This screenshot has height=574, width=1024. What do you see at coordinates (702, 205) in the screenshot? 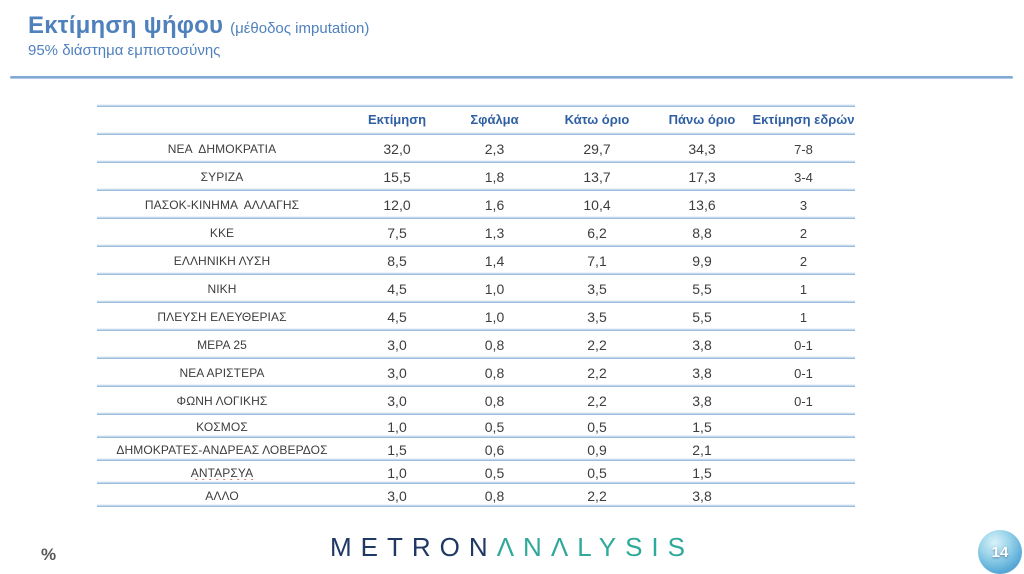
I see `upper-bound-cell: 13,6` at bounding box center [702, 205].